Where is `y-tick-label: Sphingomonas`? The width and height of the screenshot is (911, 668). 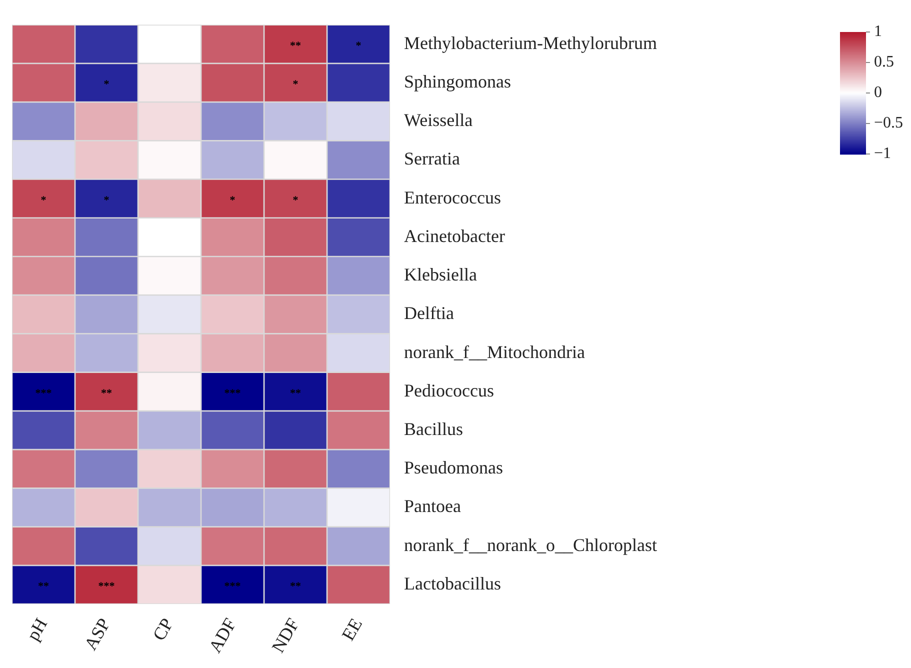 y-tick-label: Sphingomonas is located at coordinates (458, 81).